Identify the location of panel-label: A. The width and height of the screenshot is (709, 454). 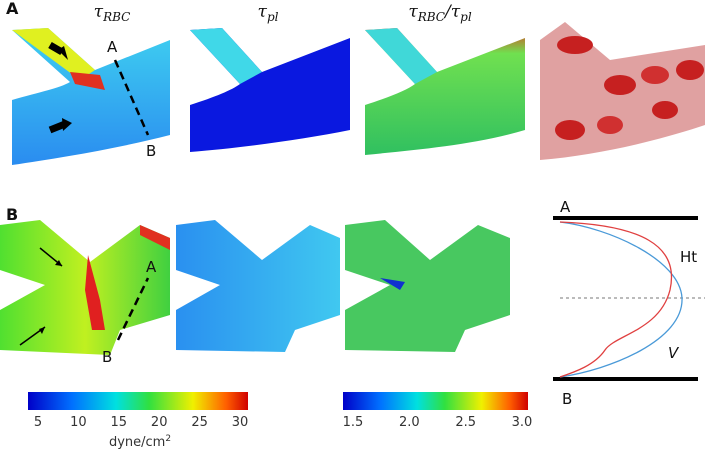
(12, 9).